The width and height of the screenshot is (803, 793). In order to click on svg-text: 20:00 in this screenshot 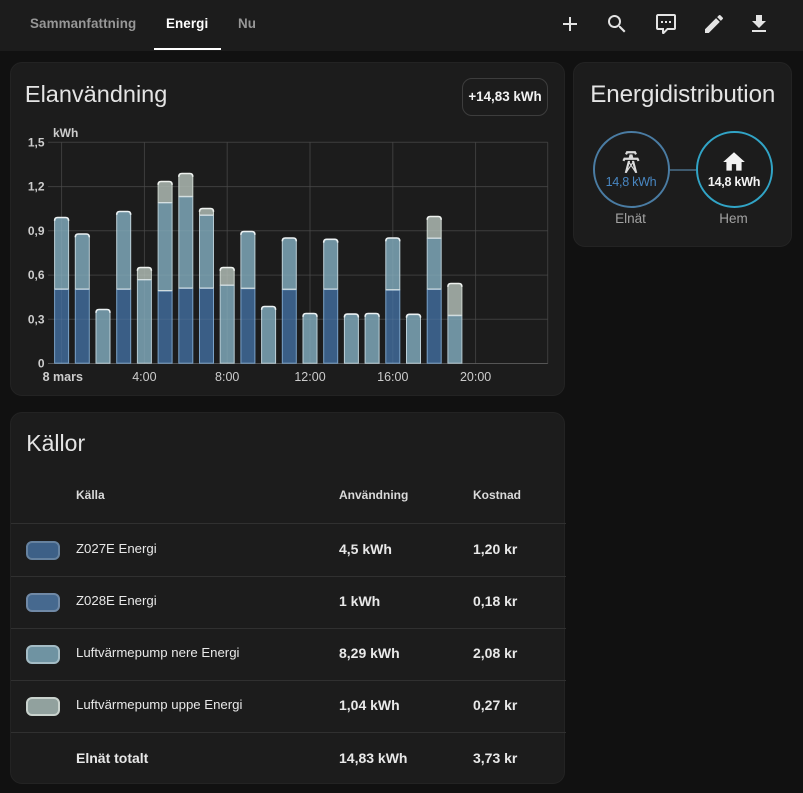, I will do `click(475, 377)`.